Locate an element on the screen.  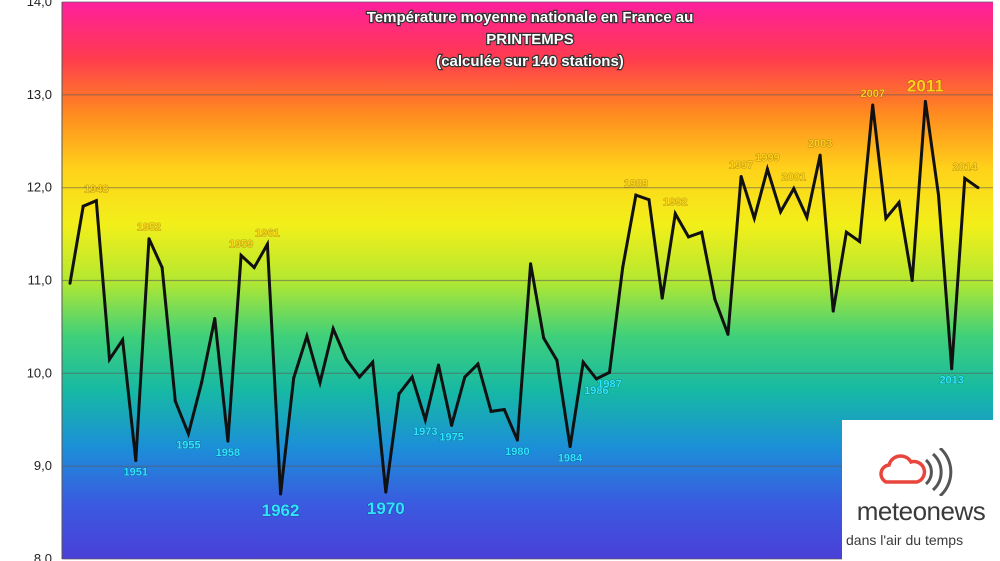
y-tick-label: 11,0 is located at coordinates (40, 280).